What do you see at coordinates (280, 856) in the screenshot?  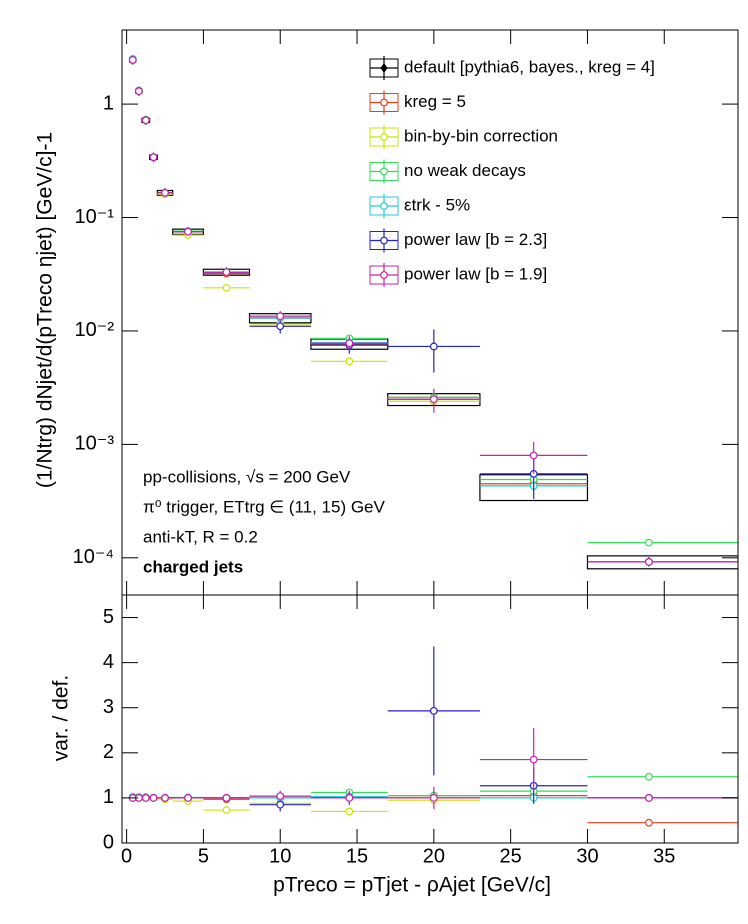 I see `x-tick-label: 10` at bounding box center [280, 856].